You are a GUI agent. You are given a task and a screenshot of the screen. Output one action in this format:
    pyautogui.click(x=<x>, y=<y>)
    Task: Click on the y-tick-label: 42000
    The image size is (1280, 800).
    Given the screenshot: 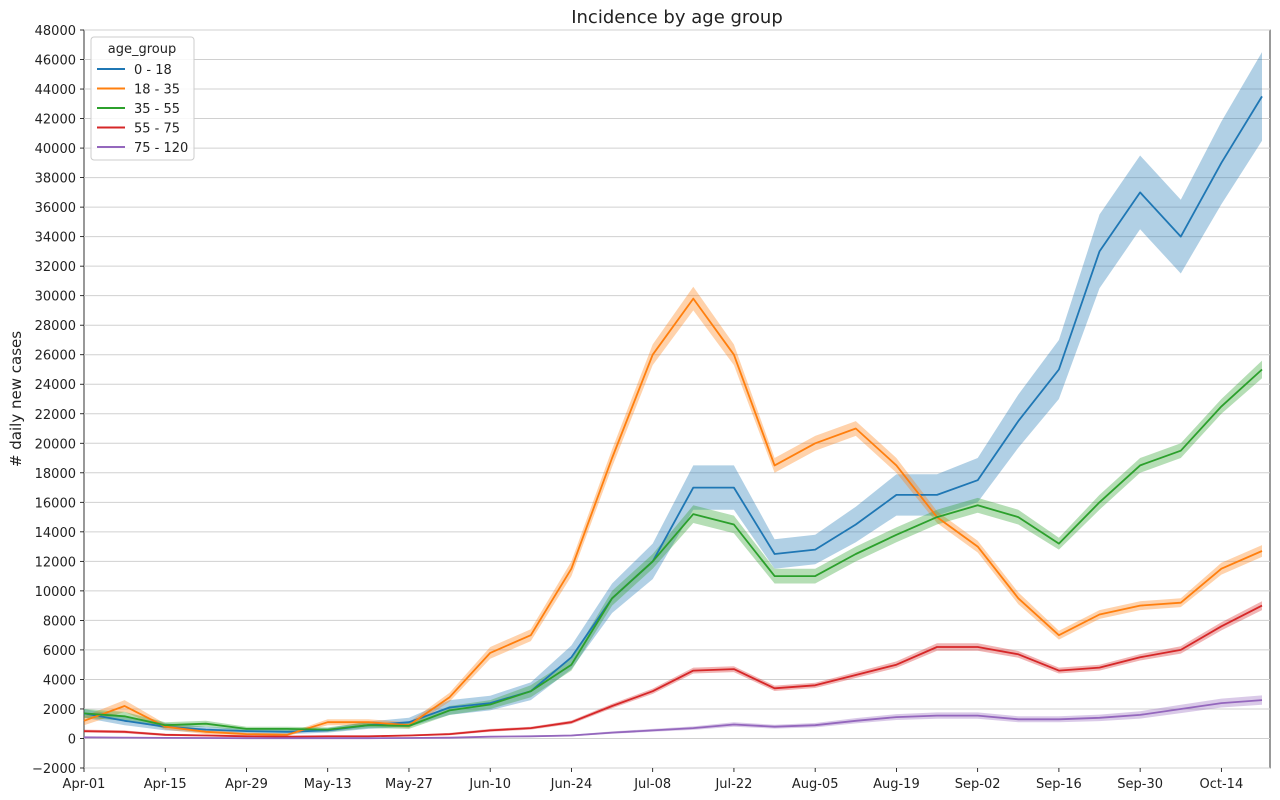 What is the action you would take?
    pyautogui.click(x=55, y=120)
    